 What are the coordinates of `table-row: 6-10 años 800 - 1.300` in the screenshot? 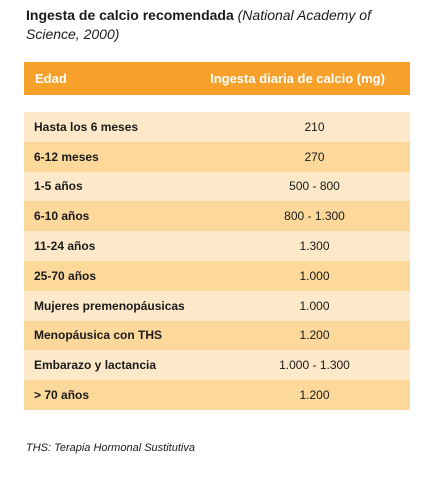 It's located at (217, 216).